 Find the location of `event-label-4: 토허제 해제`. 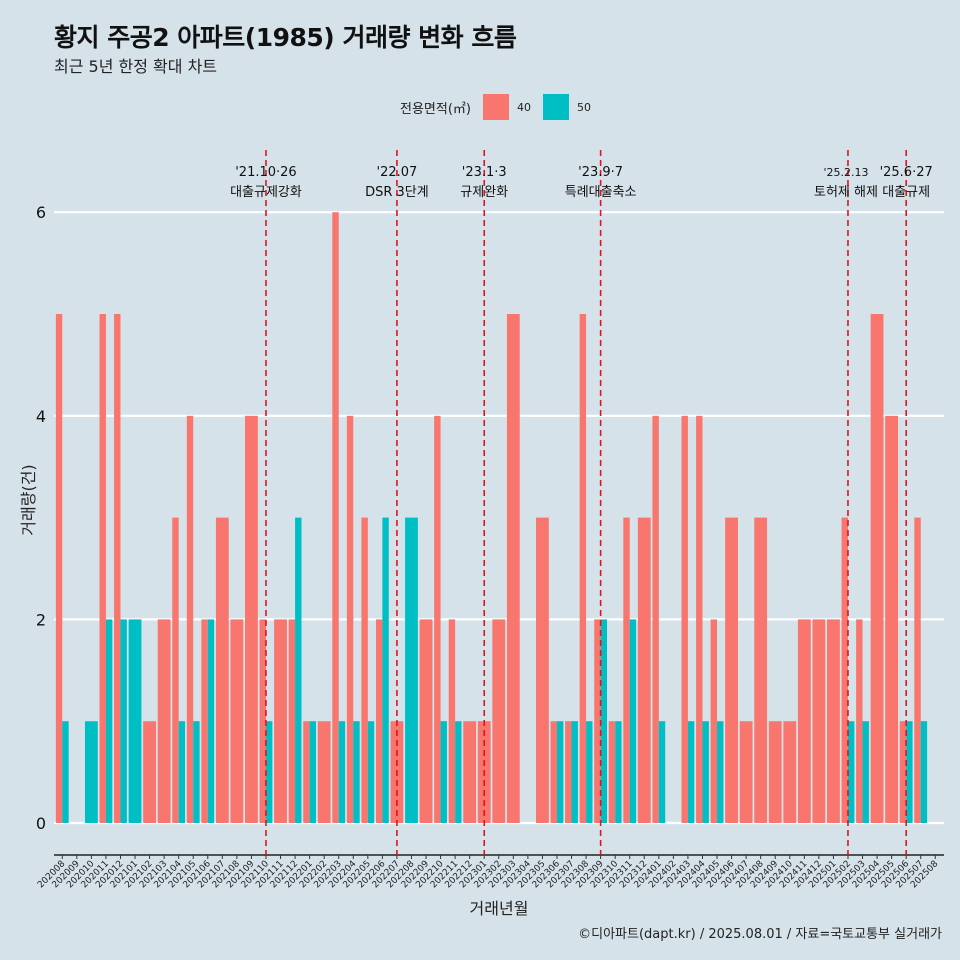

event-label-4: 토허제 해제 is located at coordinates (846, 192).